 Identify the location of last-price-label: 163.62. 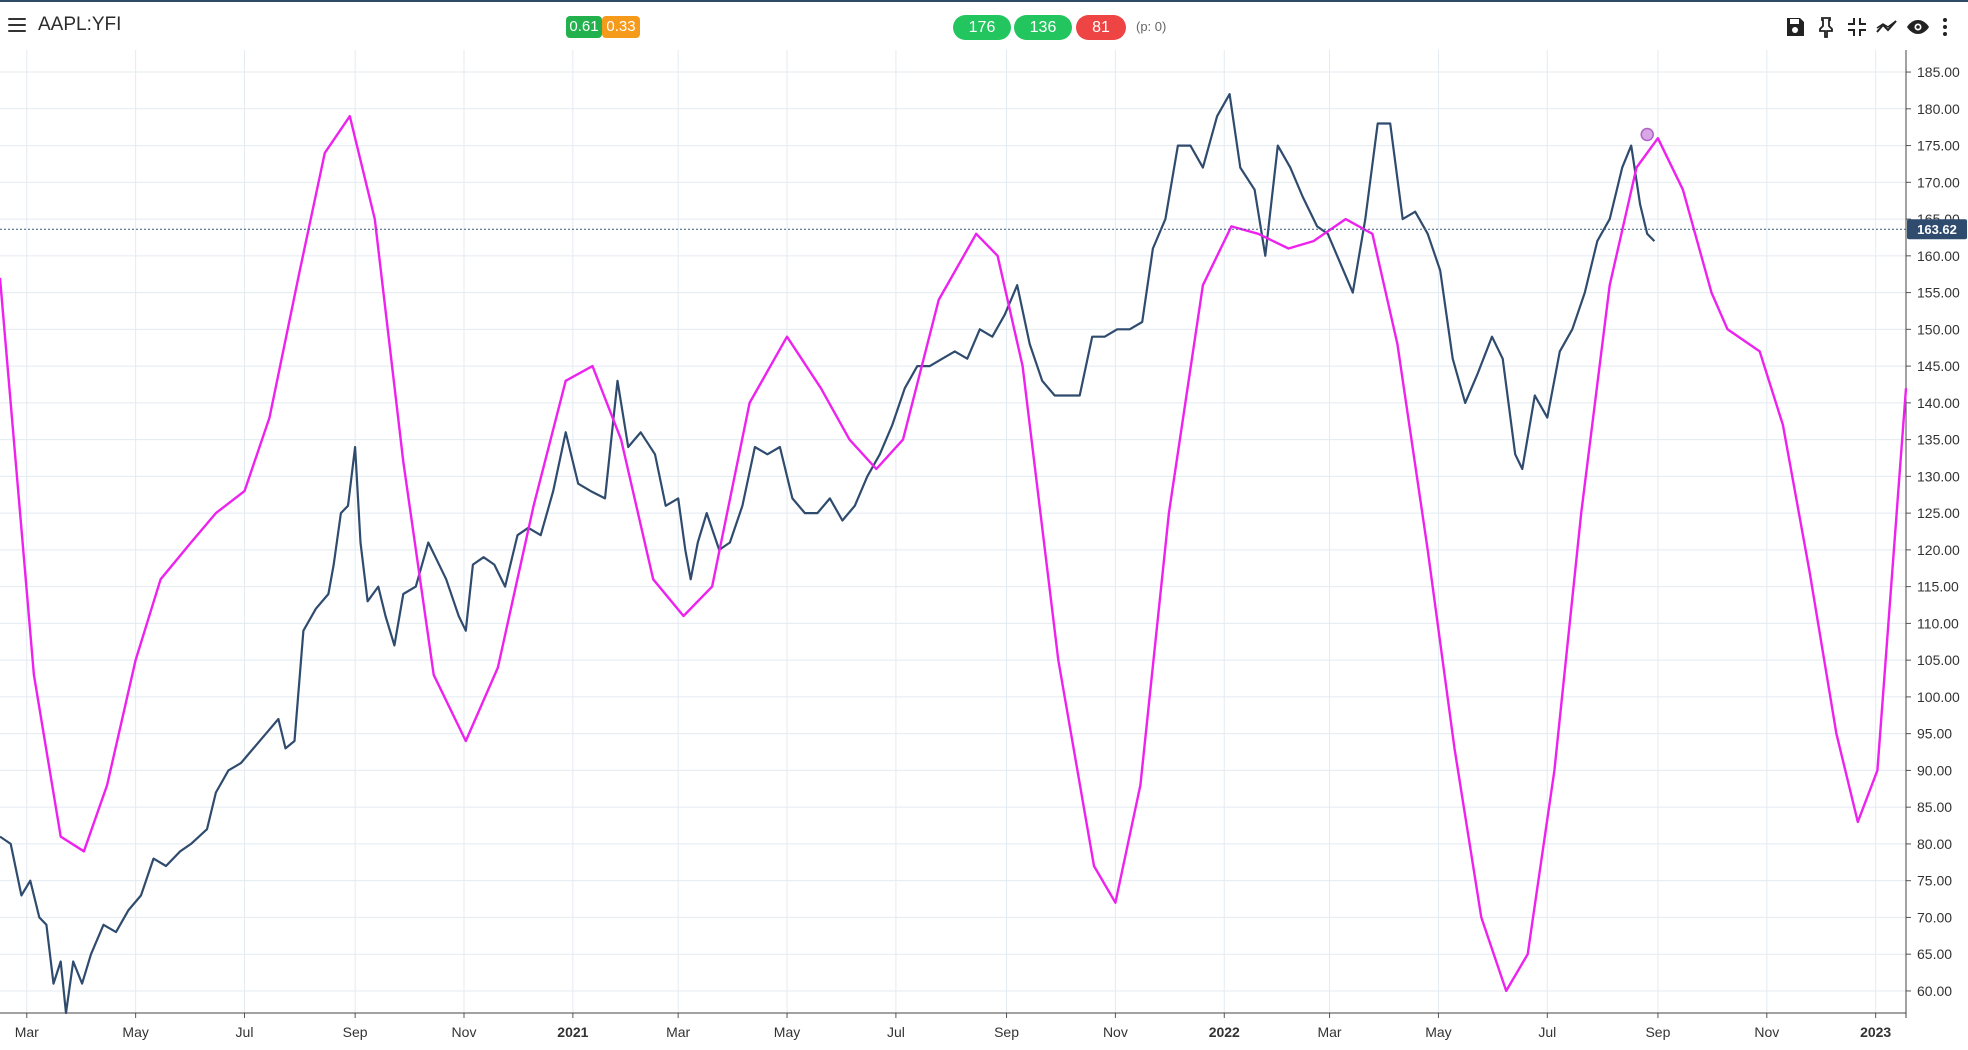
(1937, 229).